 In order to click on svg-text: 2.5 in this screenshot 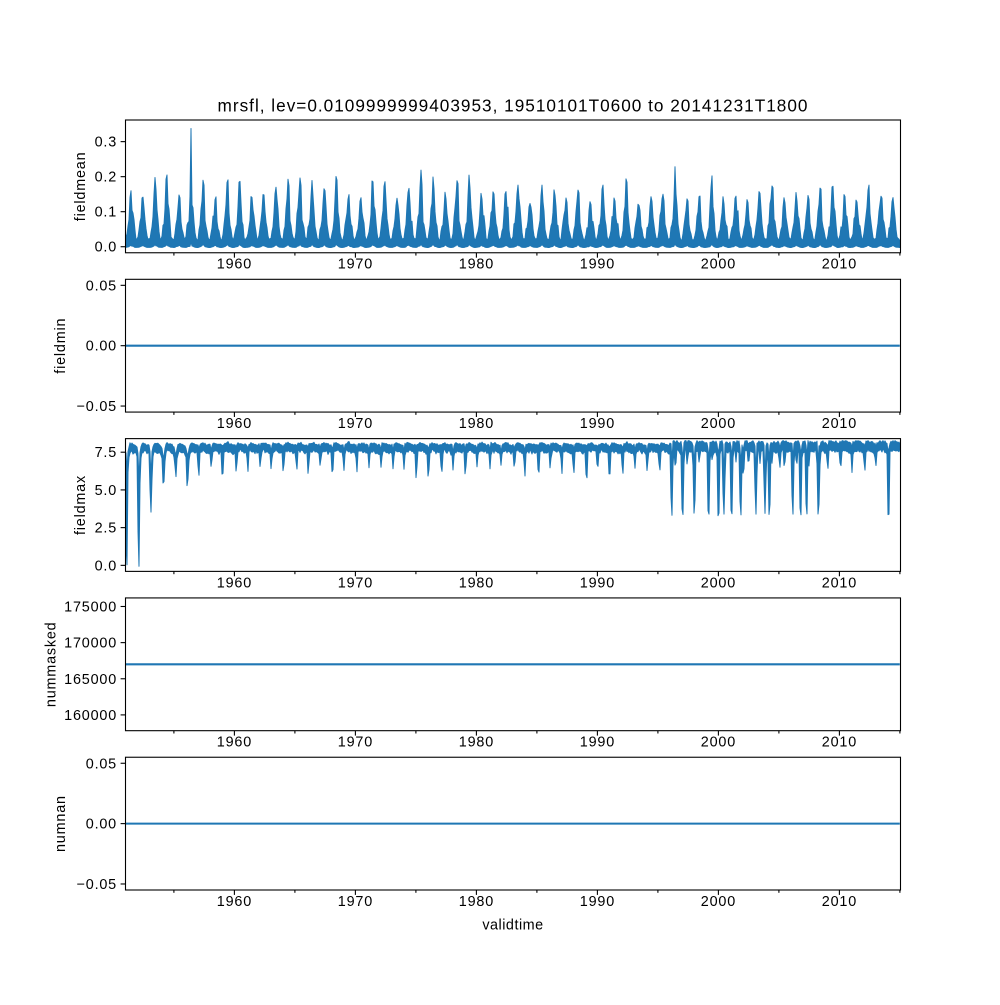, I will do `click(106, 529)`.